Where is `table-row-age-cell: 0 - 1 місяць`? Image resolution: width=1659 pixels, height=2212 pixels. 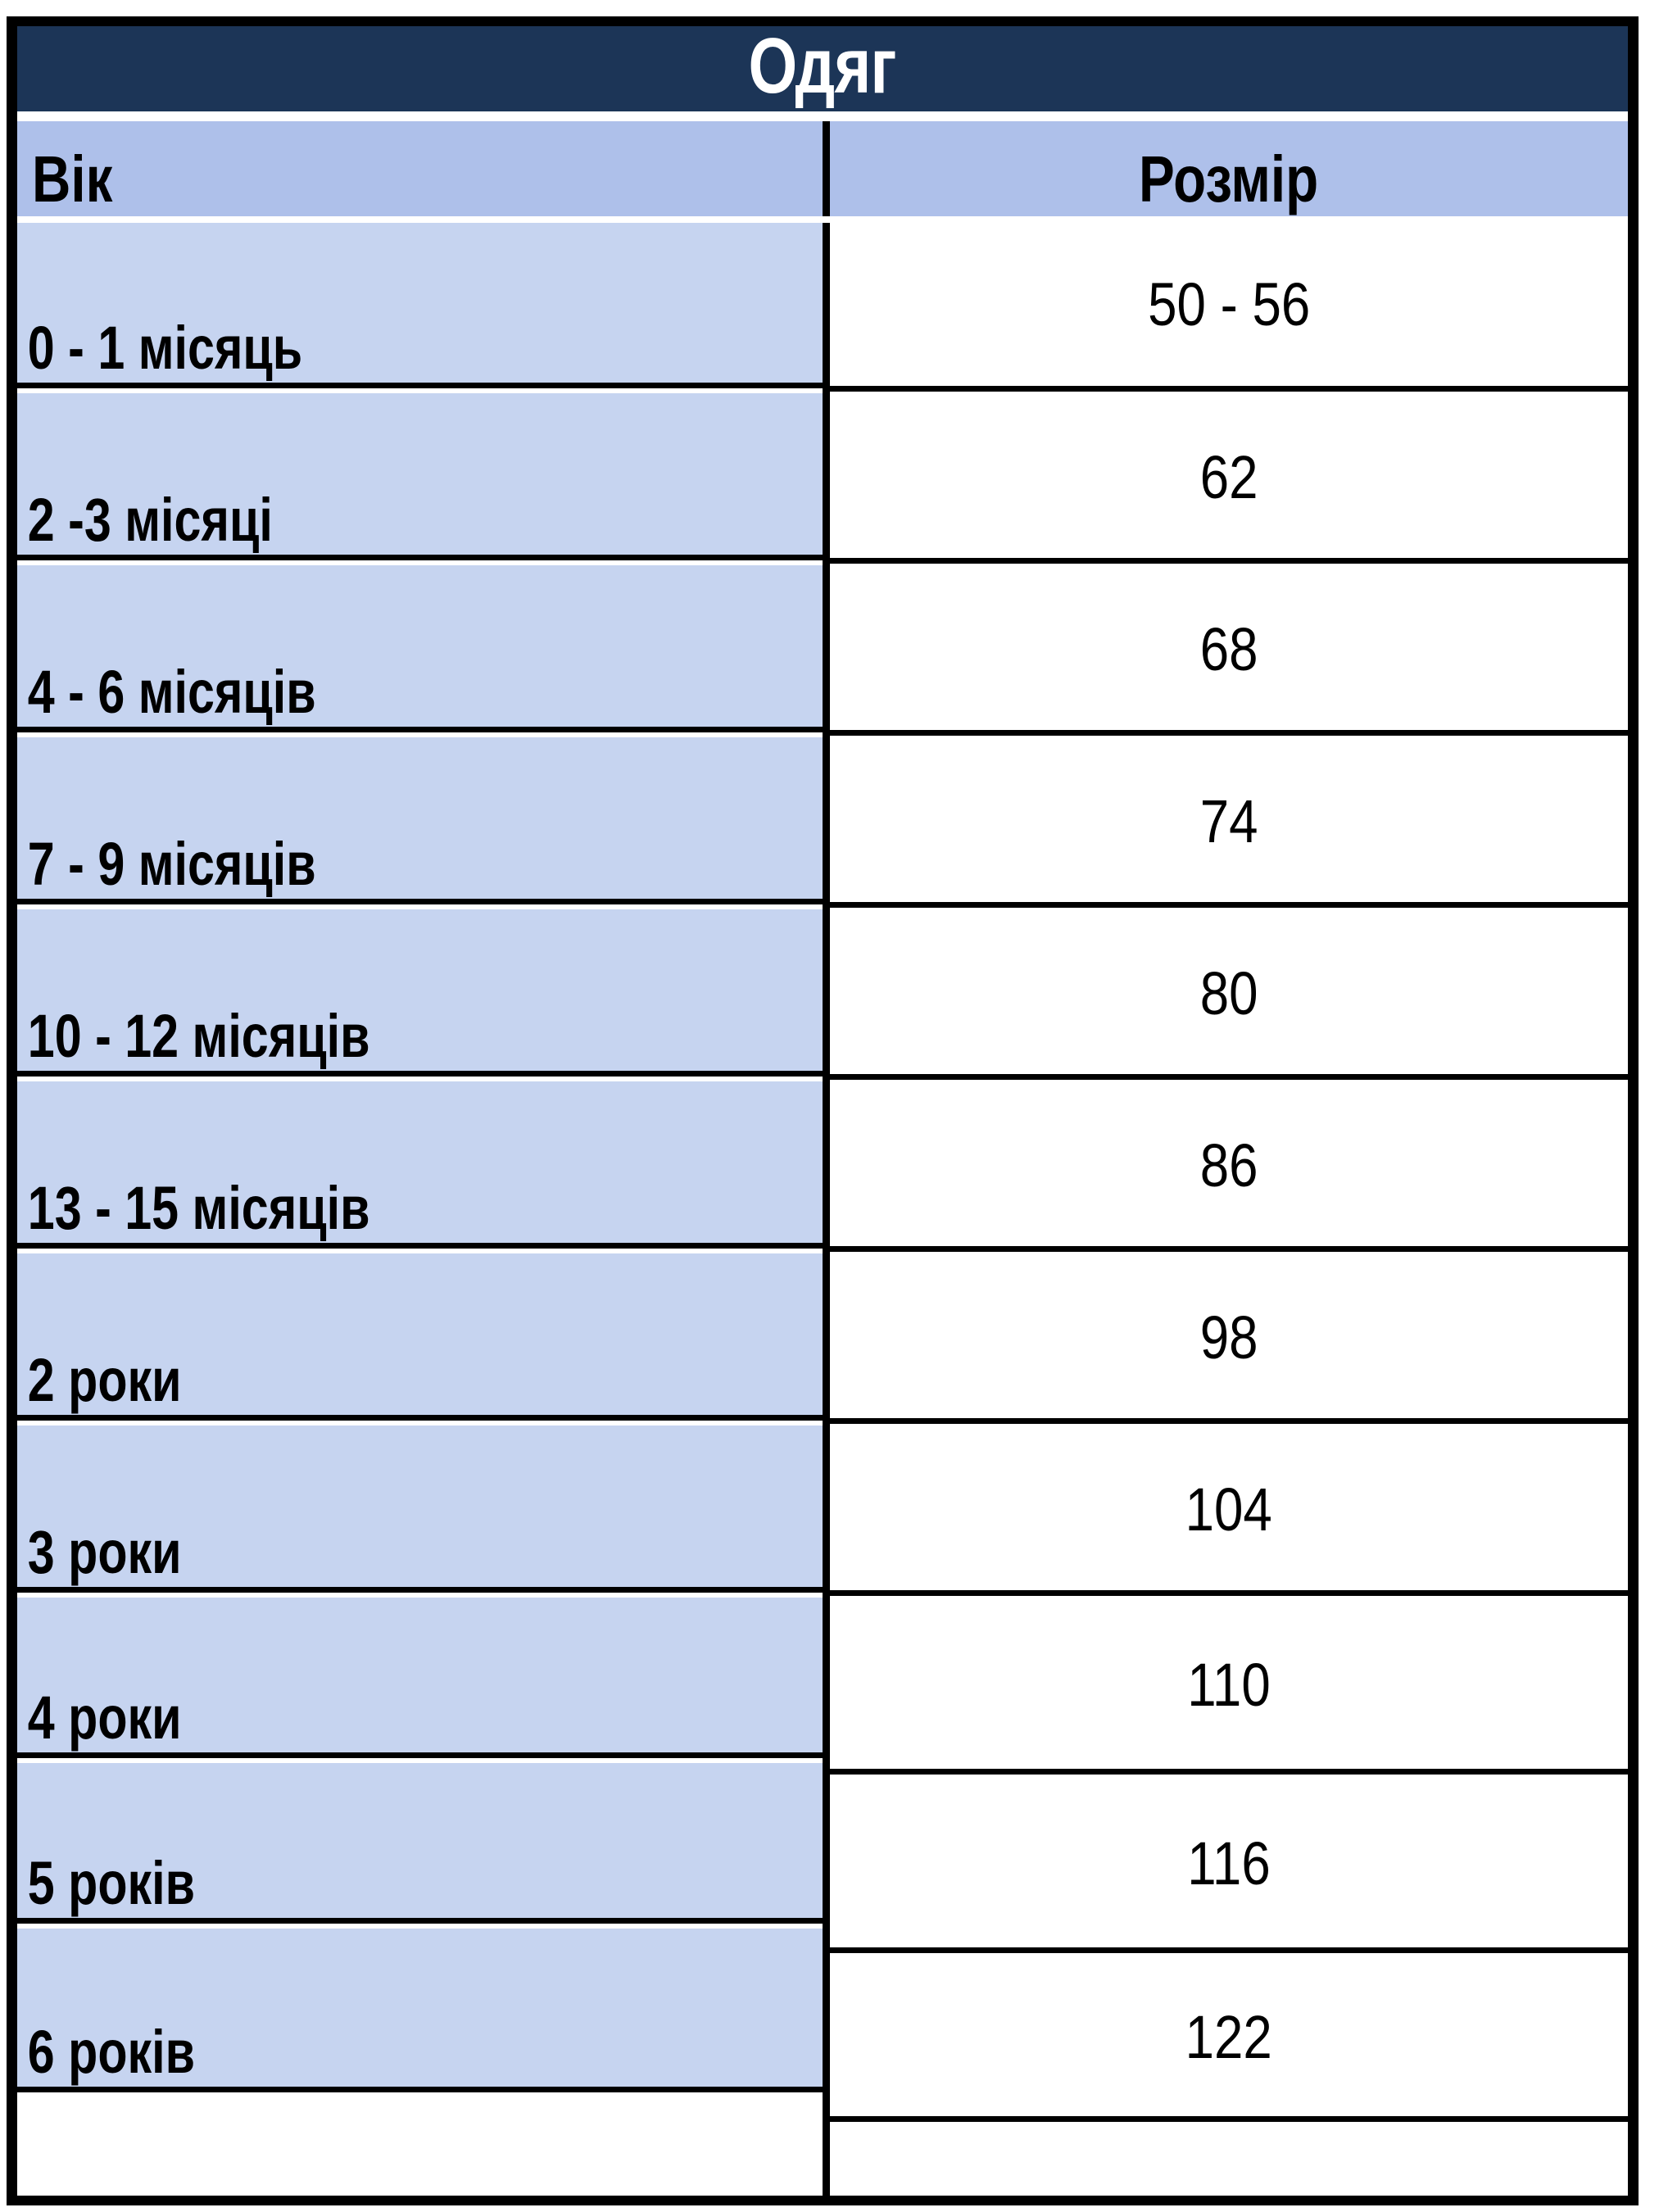
table-row-age-cell: 0 - 1 місяць is located at coordinates (420, 305).